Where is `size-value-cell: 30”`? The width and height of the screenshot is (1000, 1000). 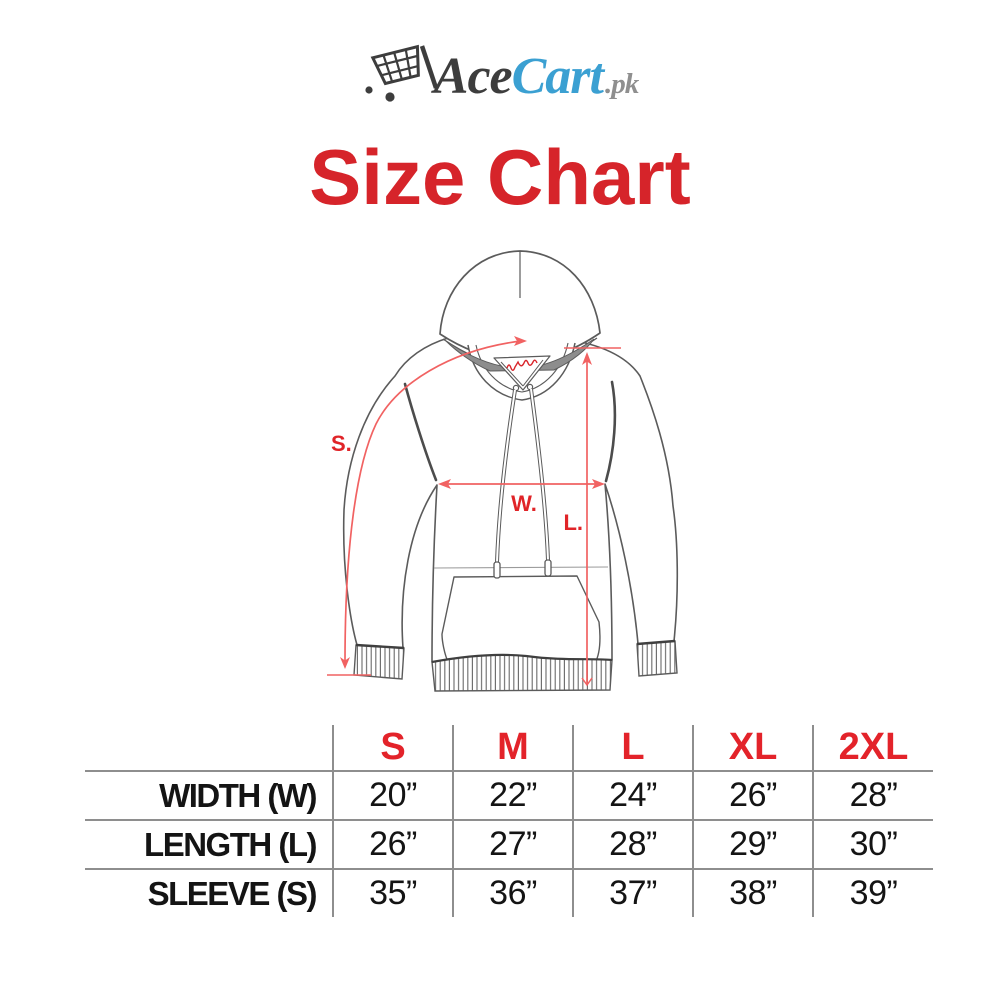
size-value-cell: 30” is located at coordinates (872, 845).